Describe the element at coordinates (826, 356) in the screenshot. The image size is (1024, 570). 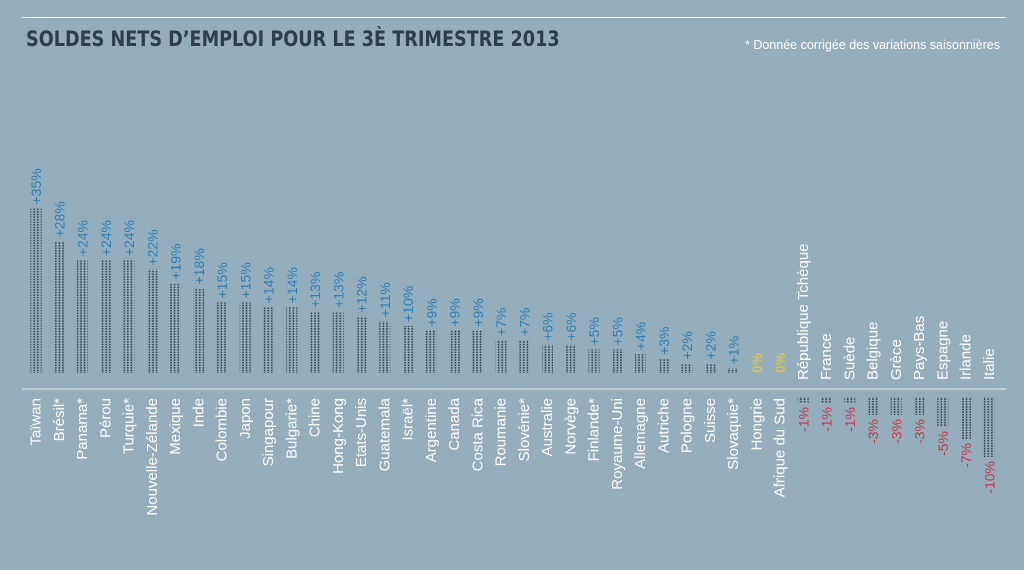
I see `category-label: France` at that location.